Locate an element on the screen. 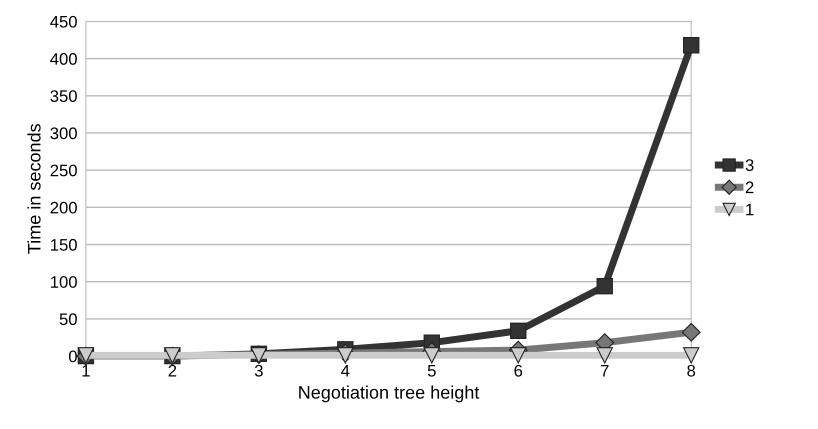 The image size is (818, 429). x-axis-title: Negotiation tree height is located at coordinates (389, 393).